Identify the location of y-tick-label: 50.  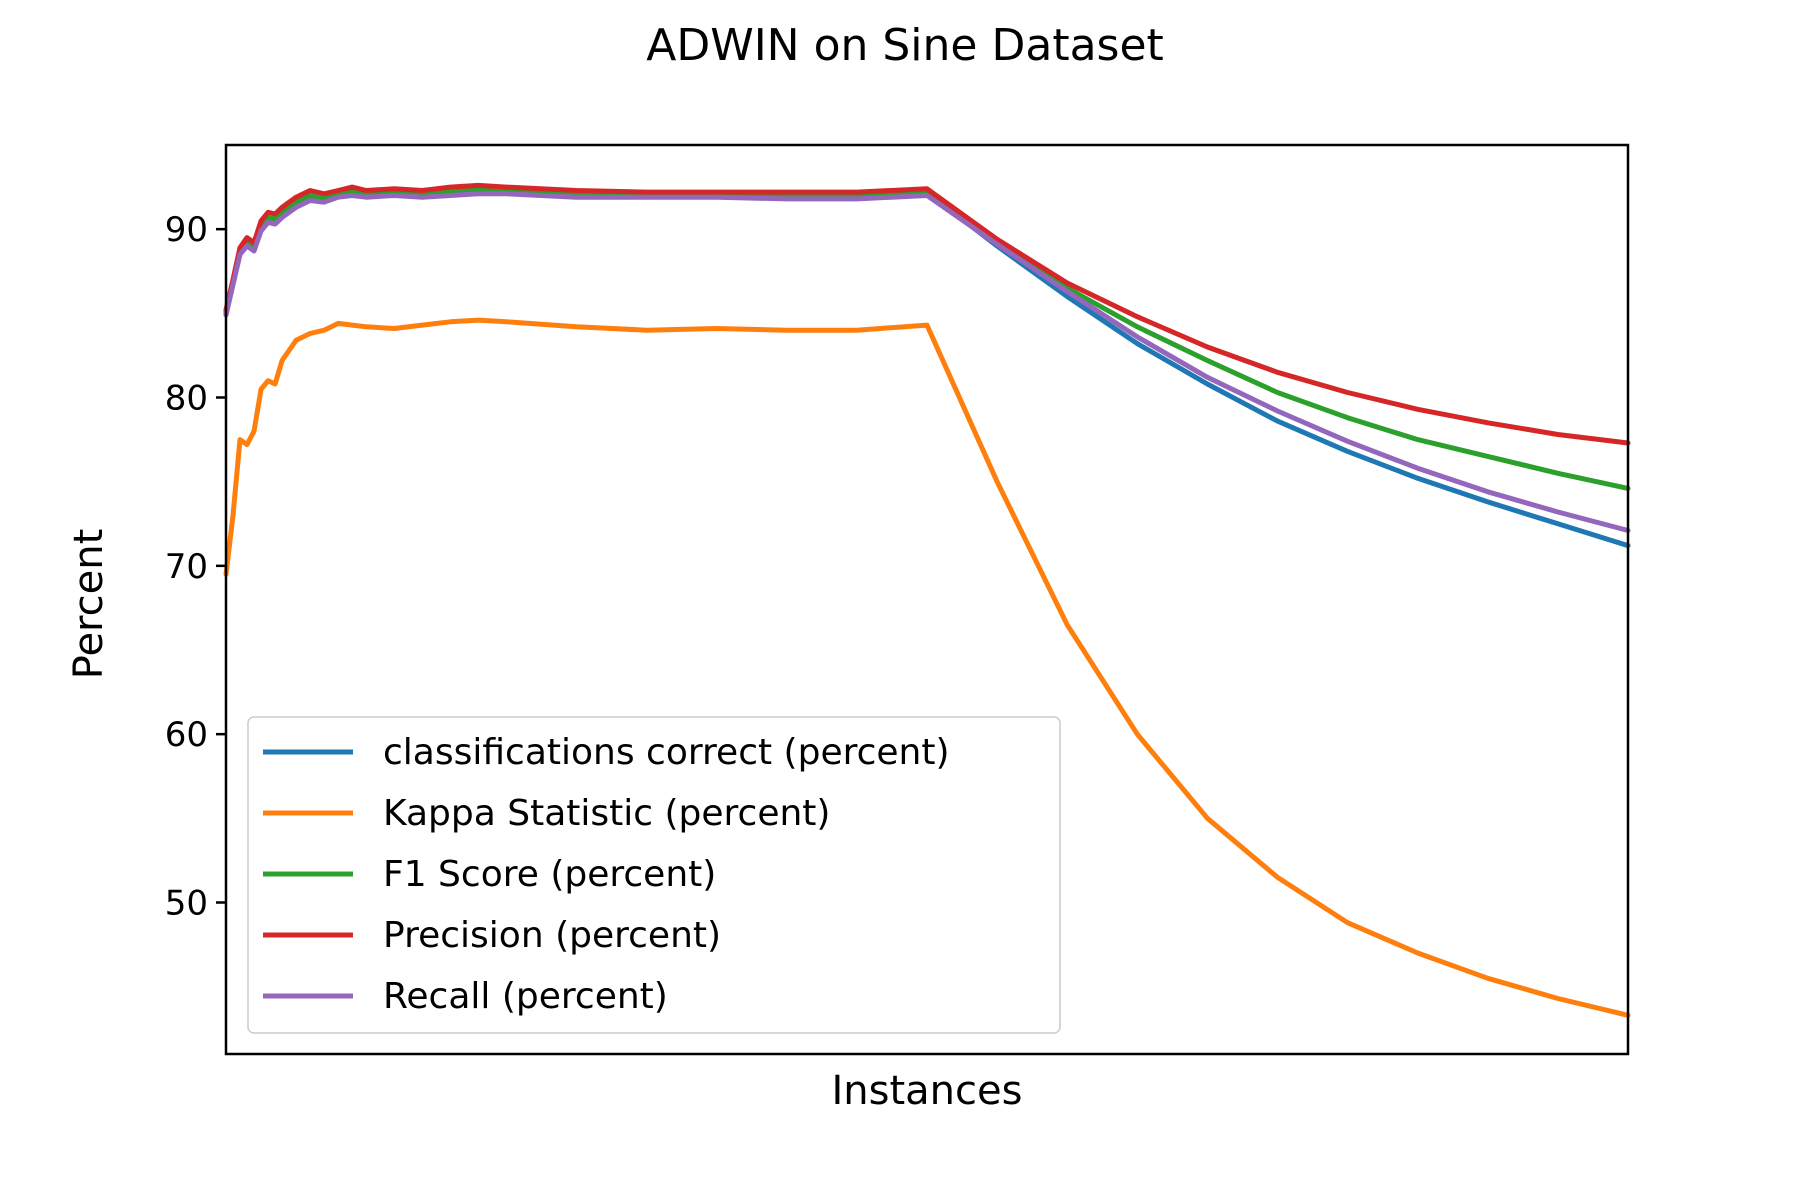
(186, 904).